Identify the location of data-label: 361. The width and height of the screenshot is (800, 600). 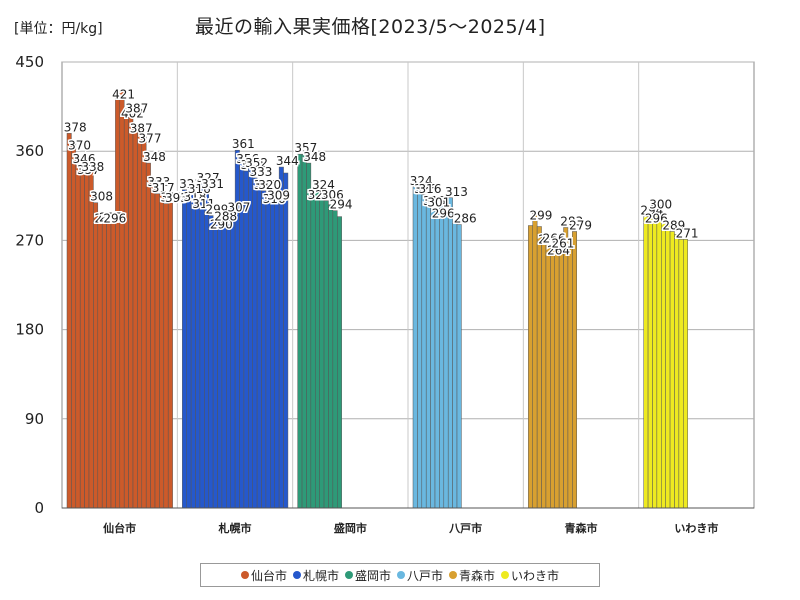
(243, 144).